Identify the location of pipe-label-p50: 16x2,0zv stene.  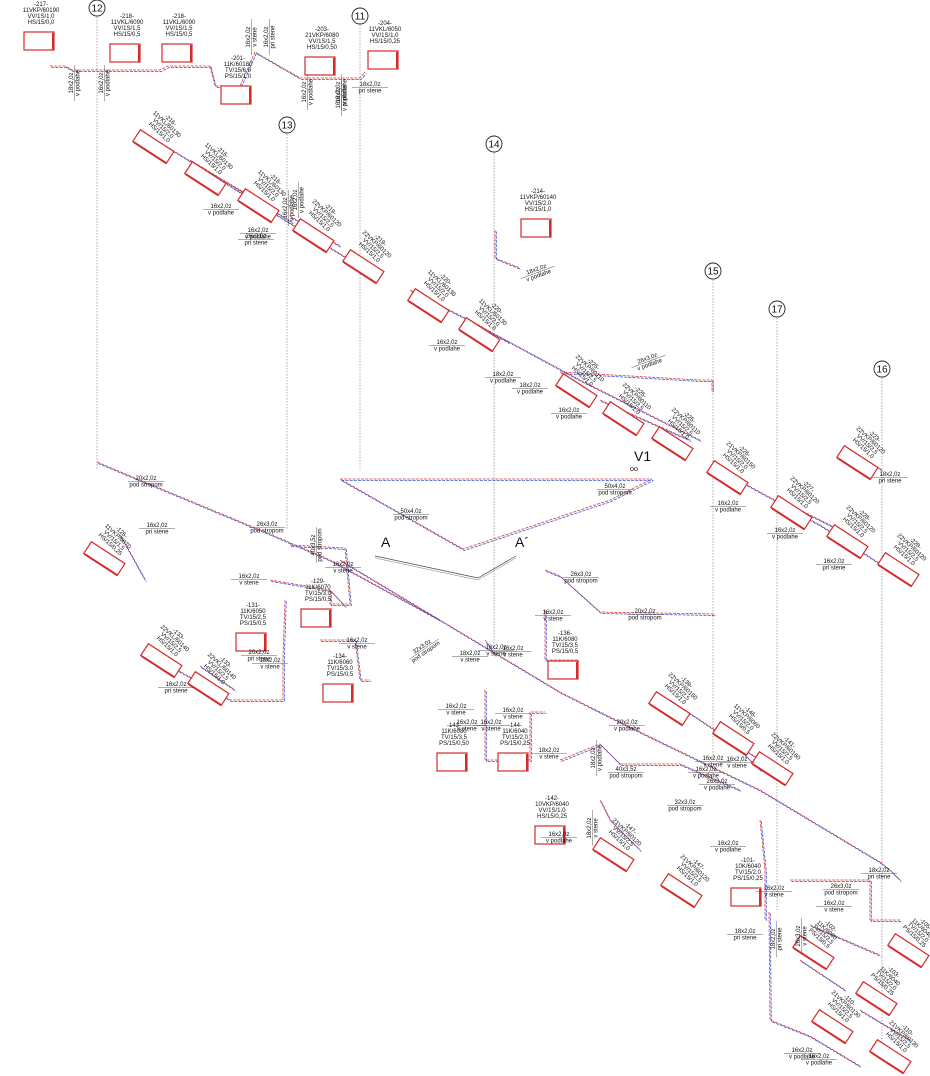
(834, 907).